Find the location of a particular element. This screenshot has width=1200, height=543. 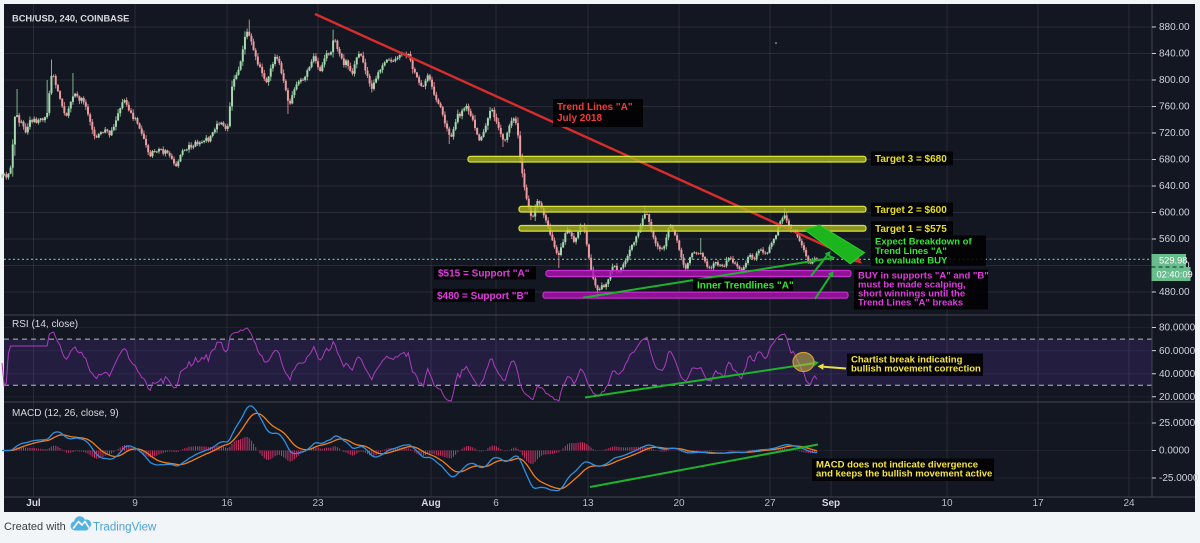

svg-text: TradingView is located at coordinates (125, 528).